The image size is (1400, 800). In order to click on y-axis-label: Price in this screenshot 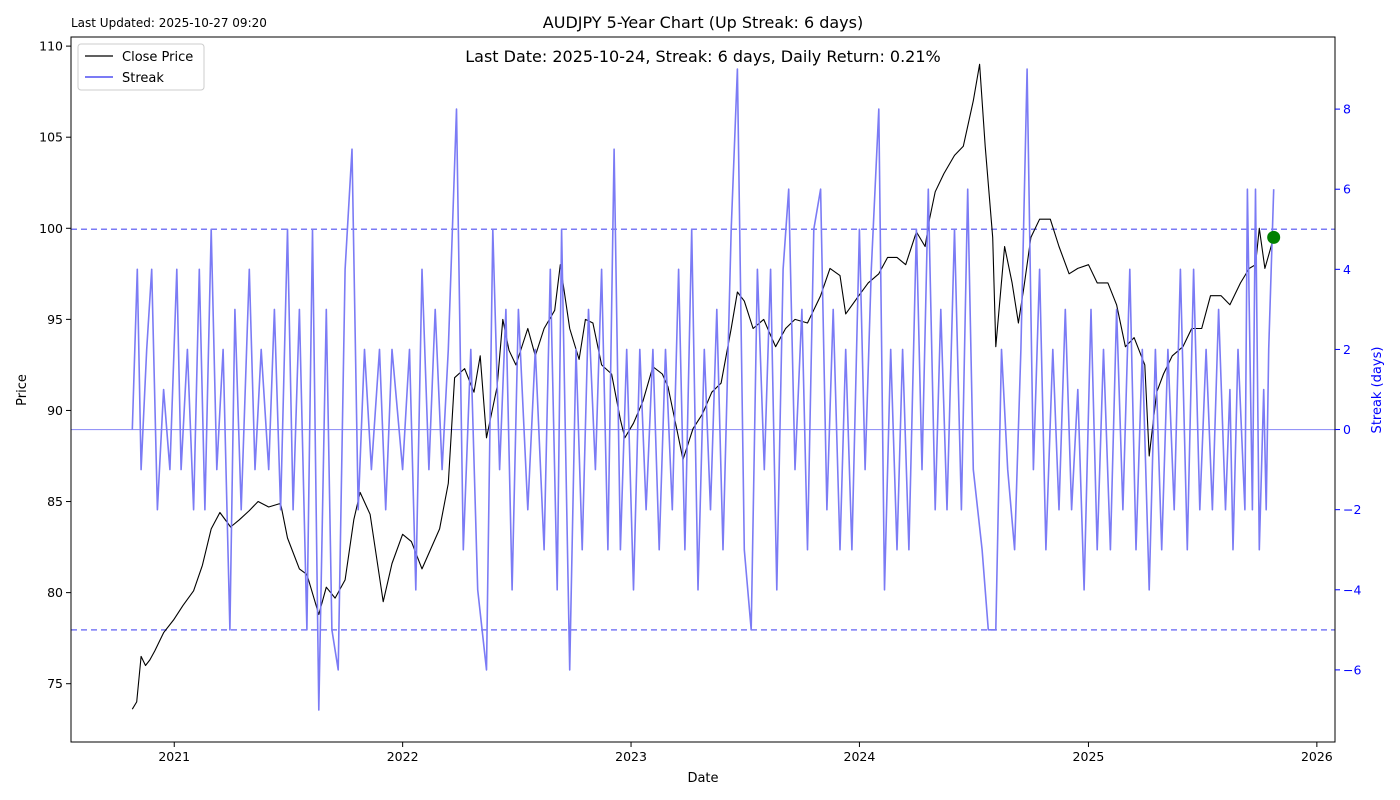, I will do `click(22, 390)`.